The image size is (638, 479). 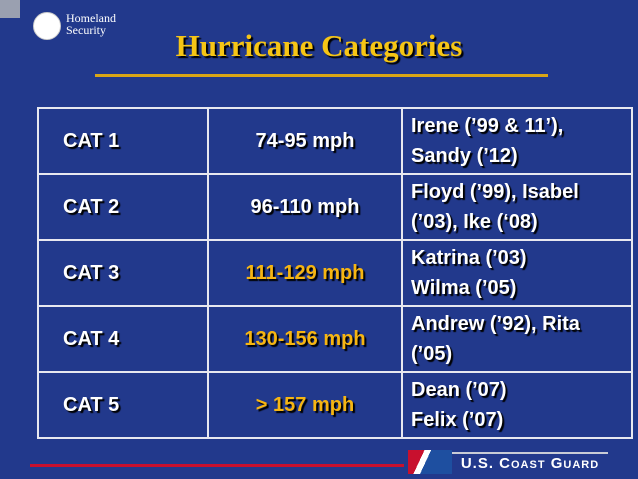 What do you see at coordinates (457, 420) in the screenshot?
I see `storm-line: Felix (’07)` at bounding box center [457, 420].